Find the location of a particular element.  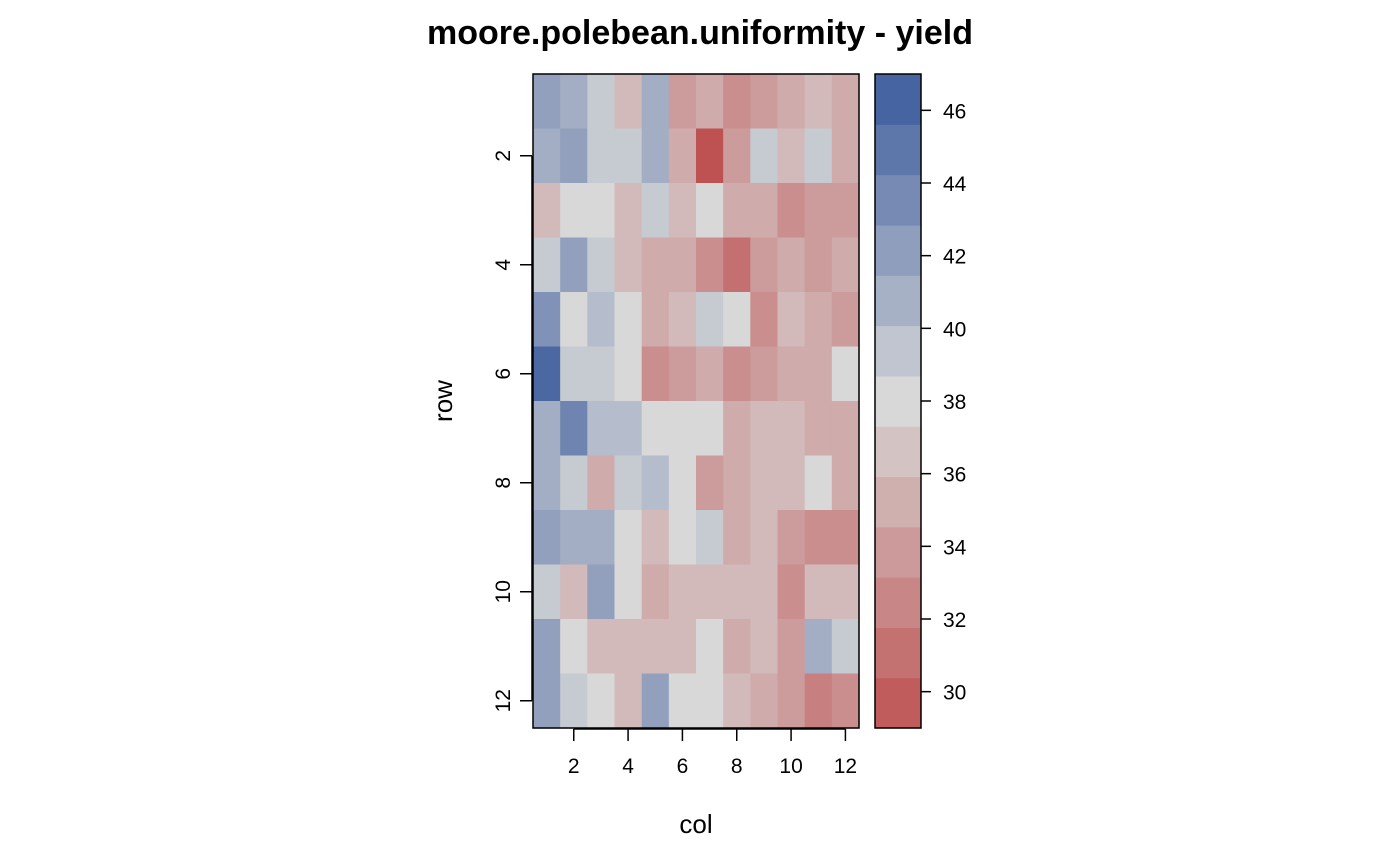

y-tick-label: 2 is located at coordinates (503, 156).